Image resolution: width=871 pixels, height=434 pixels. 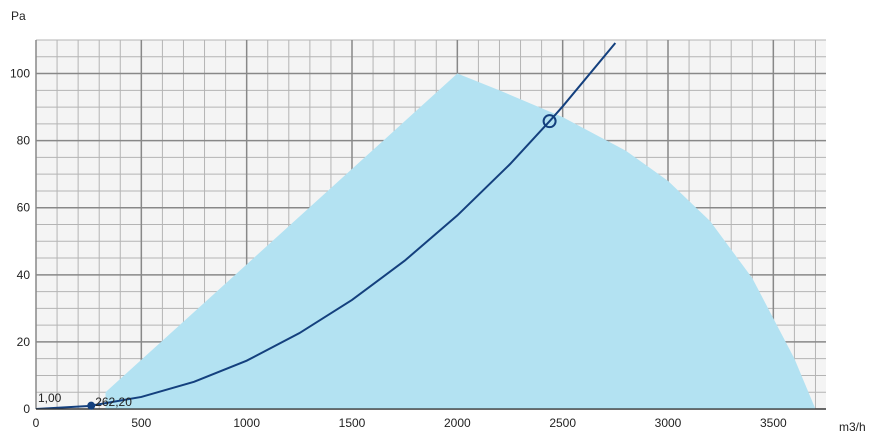 What do you see at coordinates (36, 423) in the screenshot?
I see `x-tick-label: 0` at bounding box center [36, 423].